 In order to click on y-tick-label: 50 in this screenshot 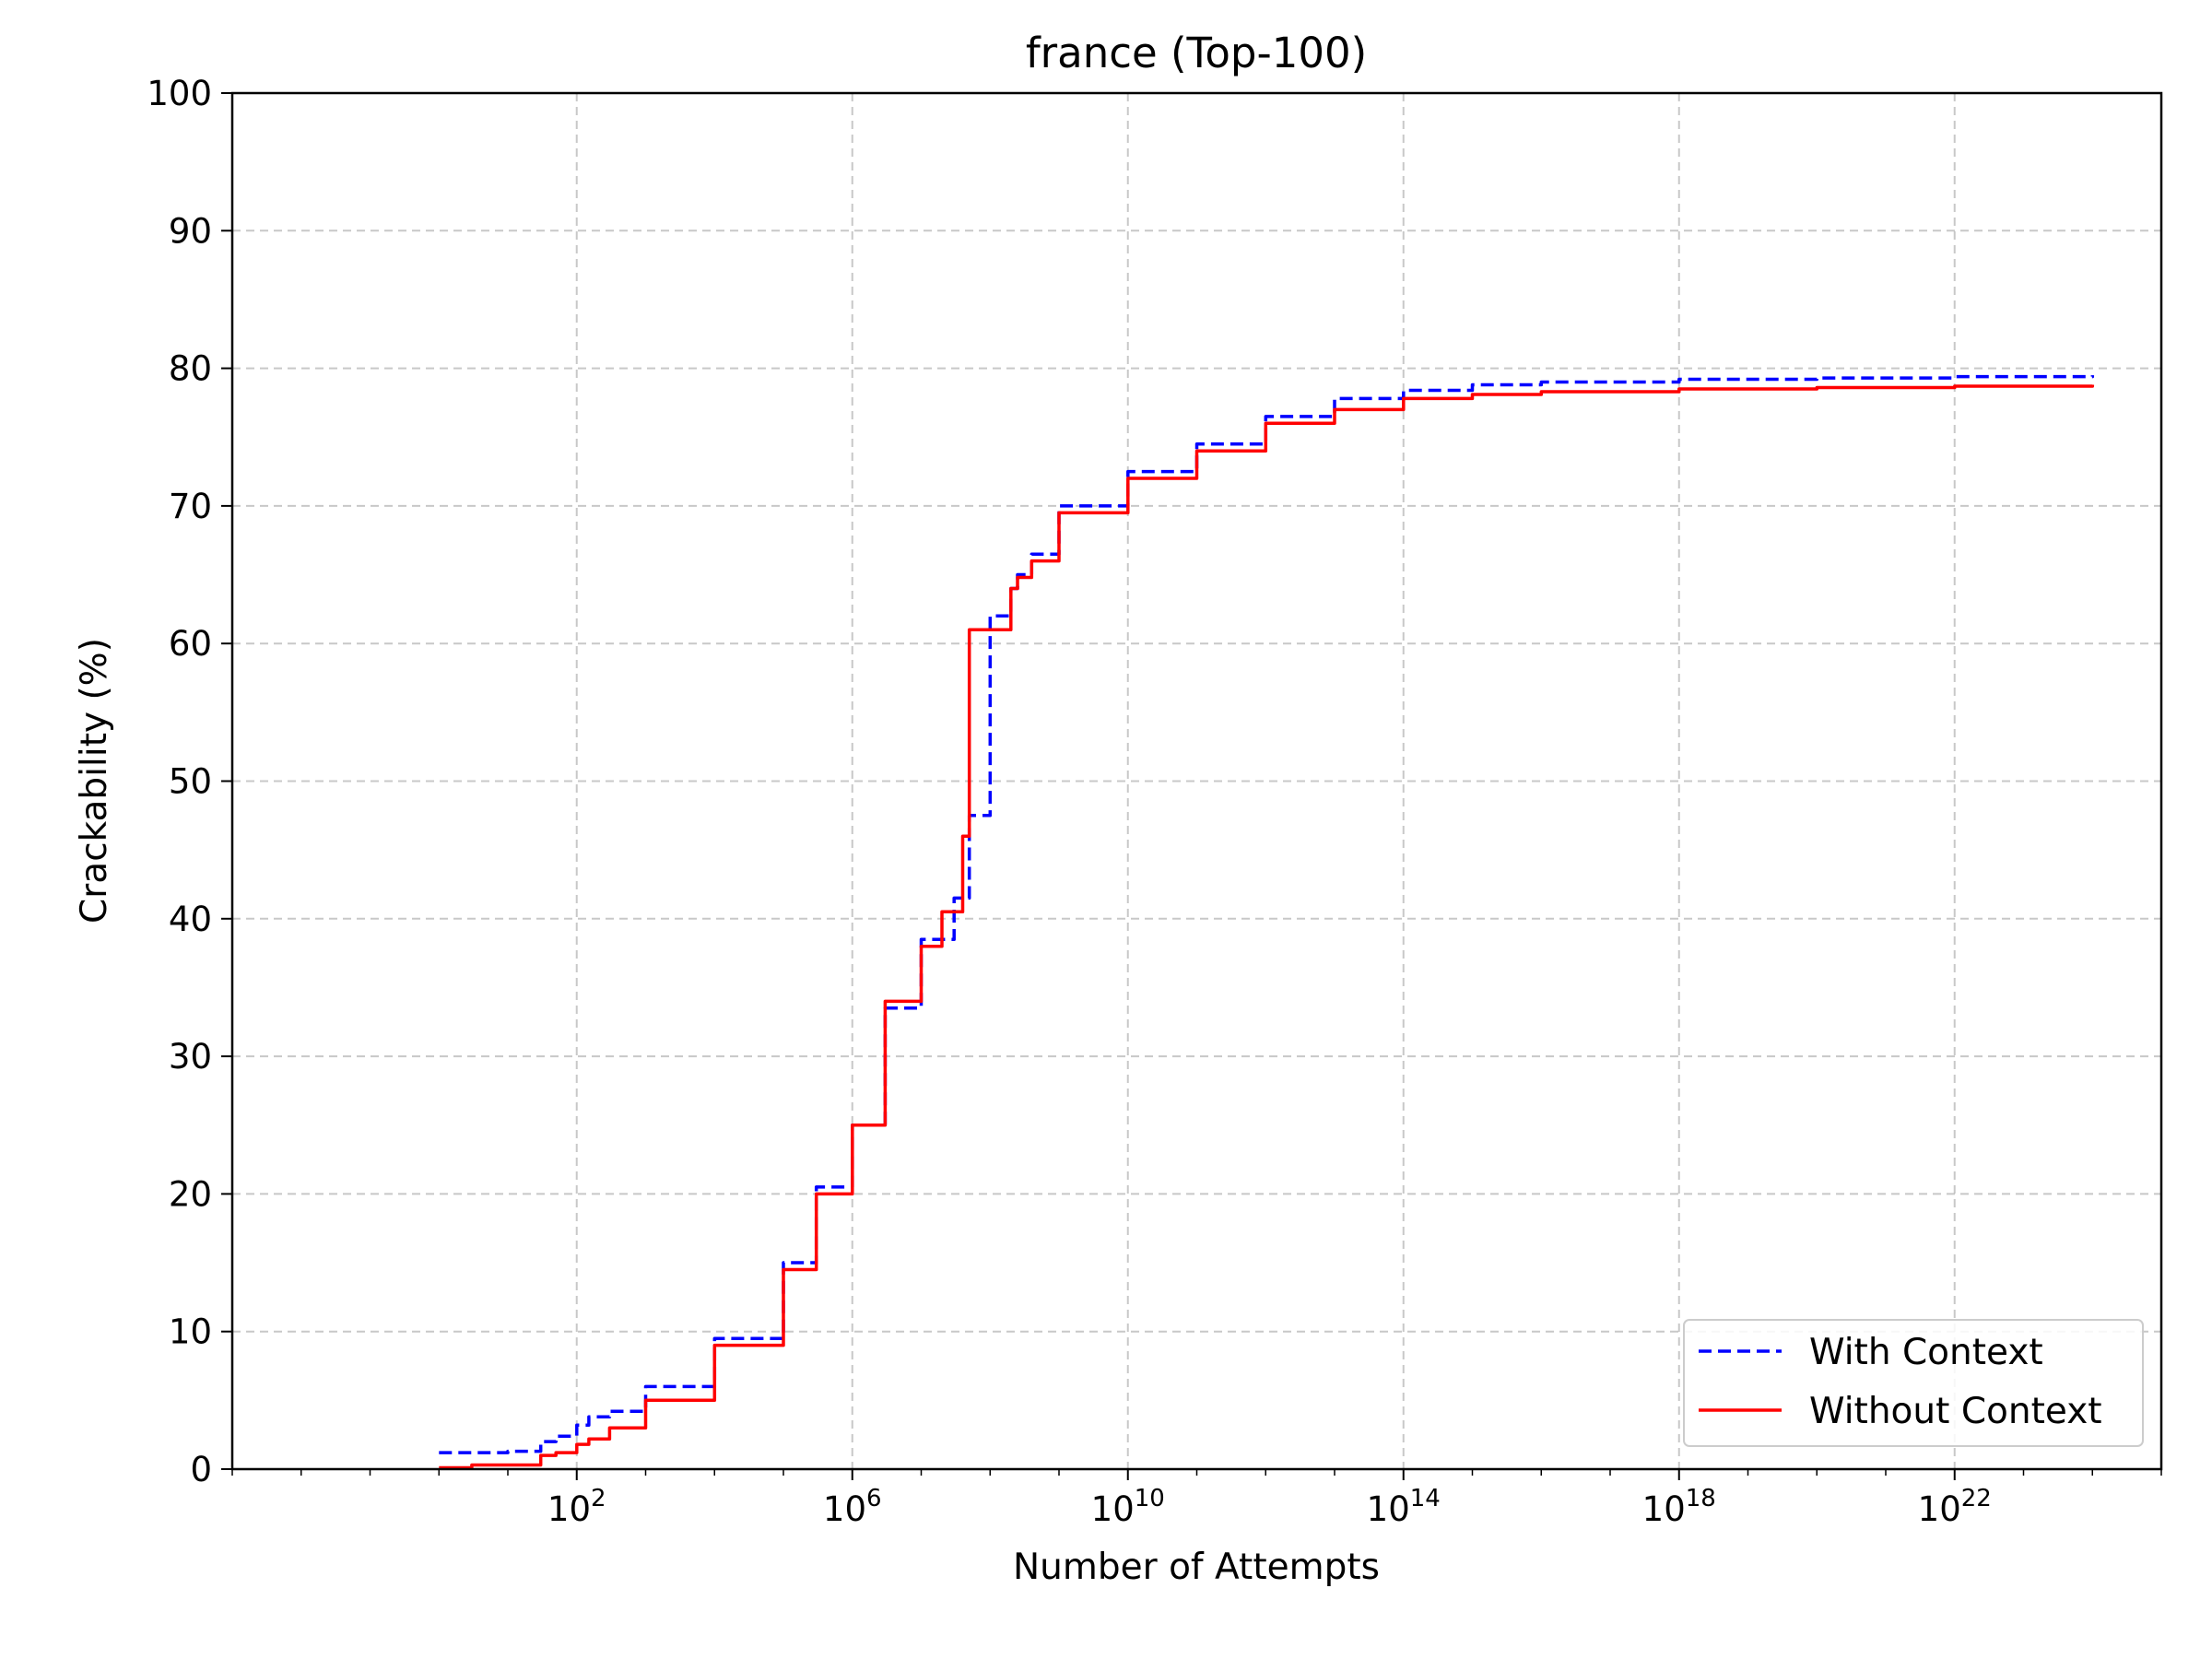, I will do `click(190, 782)`.